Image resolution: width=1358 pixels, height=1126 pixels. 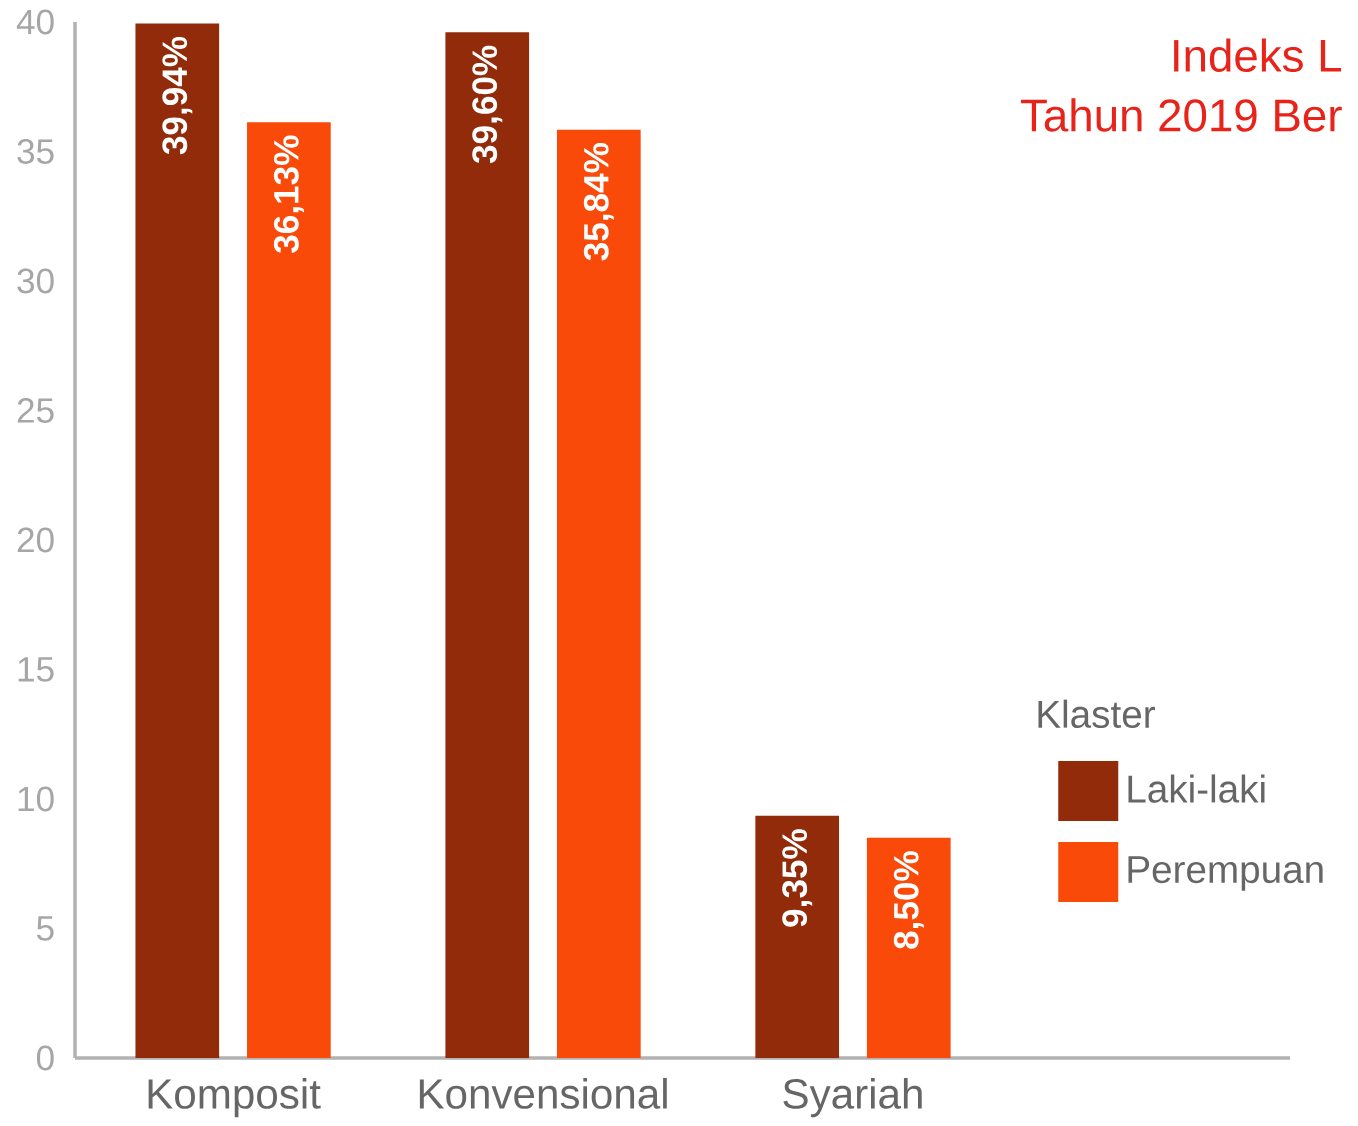 I want to click on x-tick-label: Komposit, so click(x=234, y=1097).